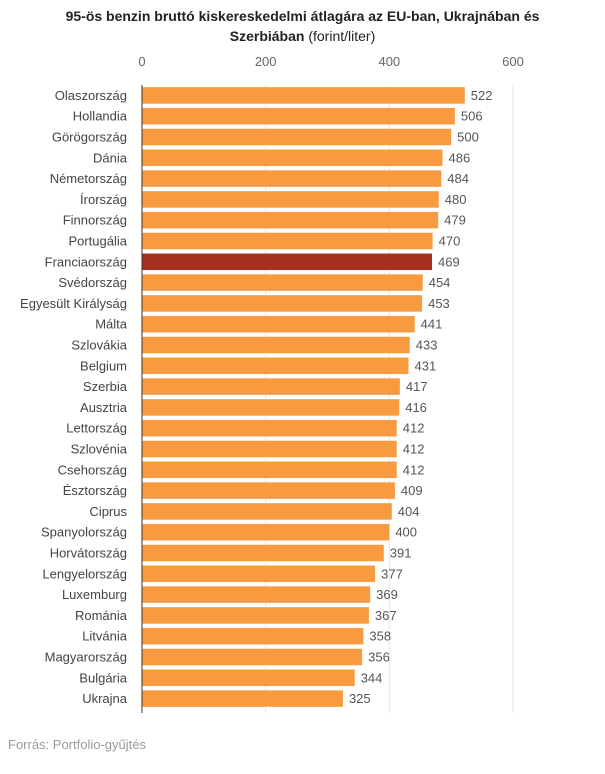 Image resolution: width=605 pixels, height=774 pixels. I want to click on value-label: 417, so click(417, 386).